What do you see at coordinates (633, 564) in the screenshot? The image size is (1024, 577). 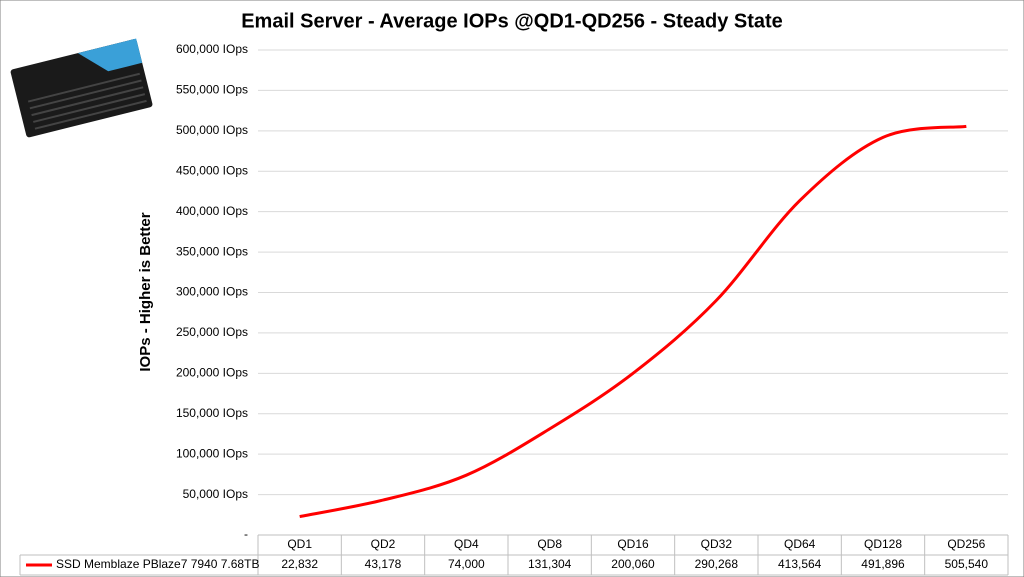 I see `table-value: 200,060` at bounding box center [633, 564].